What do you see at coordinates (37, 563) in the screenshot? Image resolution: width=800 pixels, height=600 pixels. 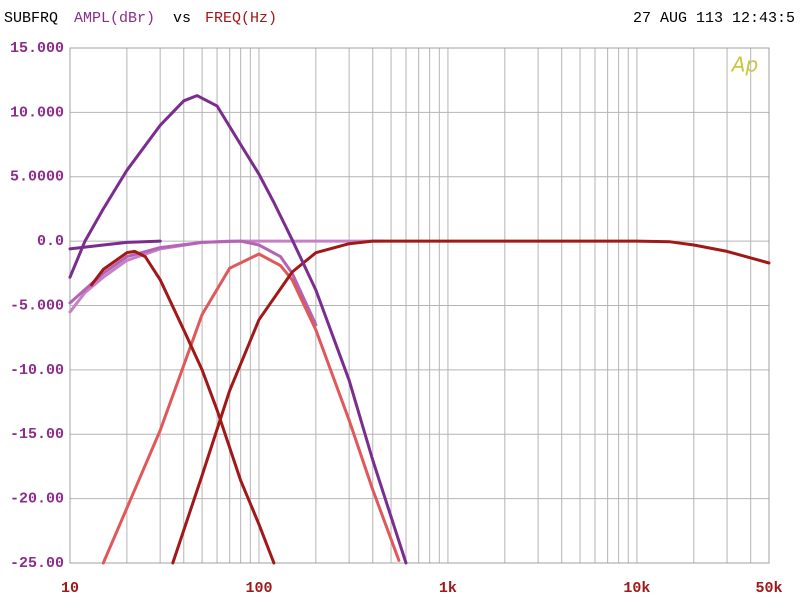 I see `y-tick-label: -25.00` at bounding box center [37, 563].